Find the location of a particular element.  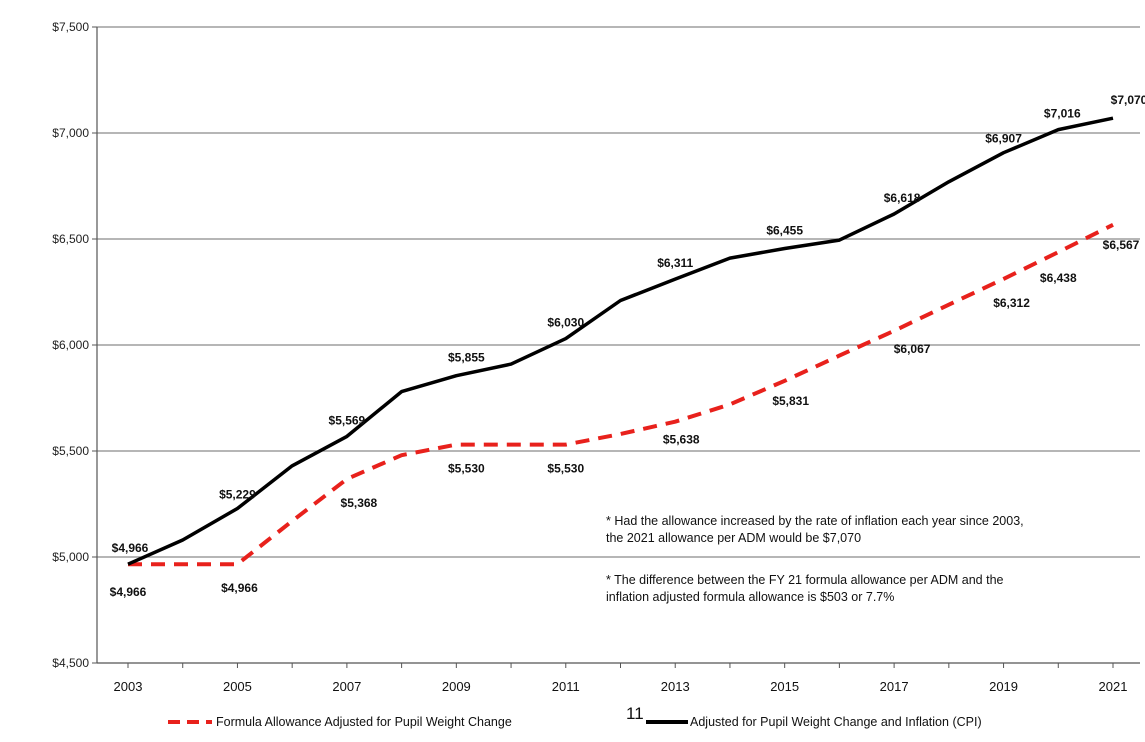

x-tick-label: 2015 is located at coordinates (784, 686).